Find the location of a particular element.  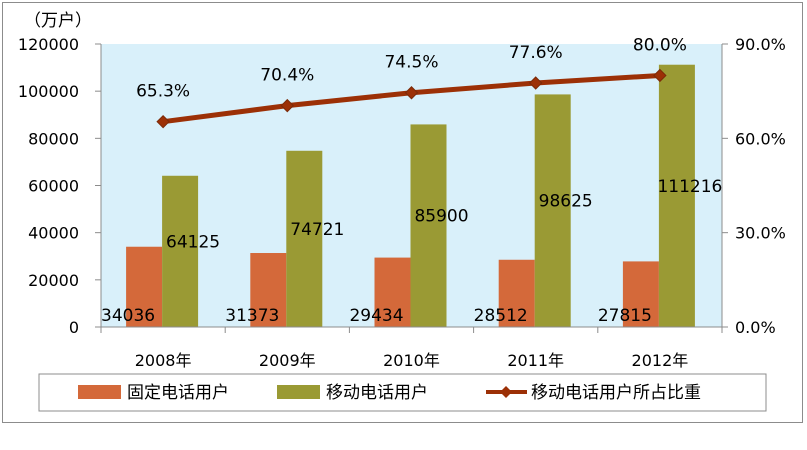

data-label-share: 70.4% is located at coordinates (287, 76).